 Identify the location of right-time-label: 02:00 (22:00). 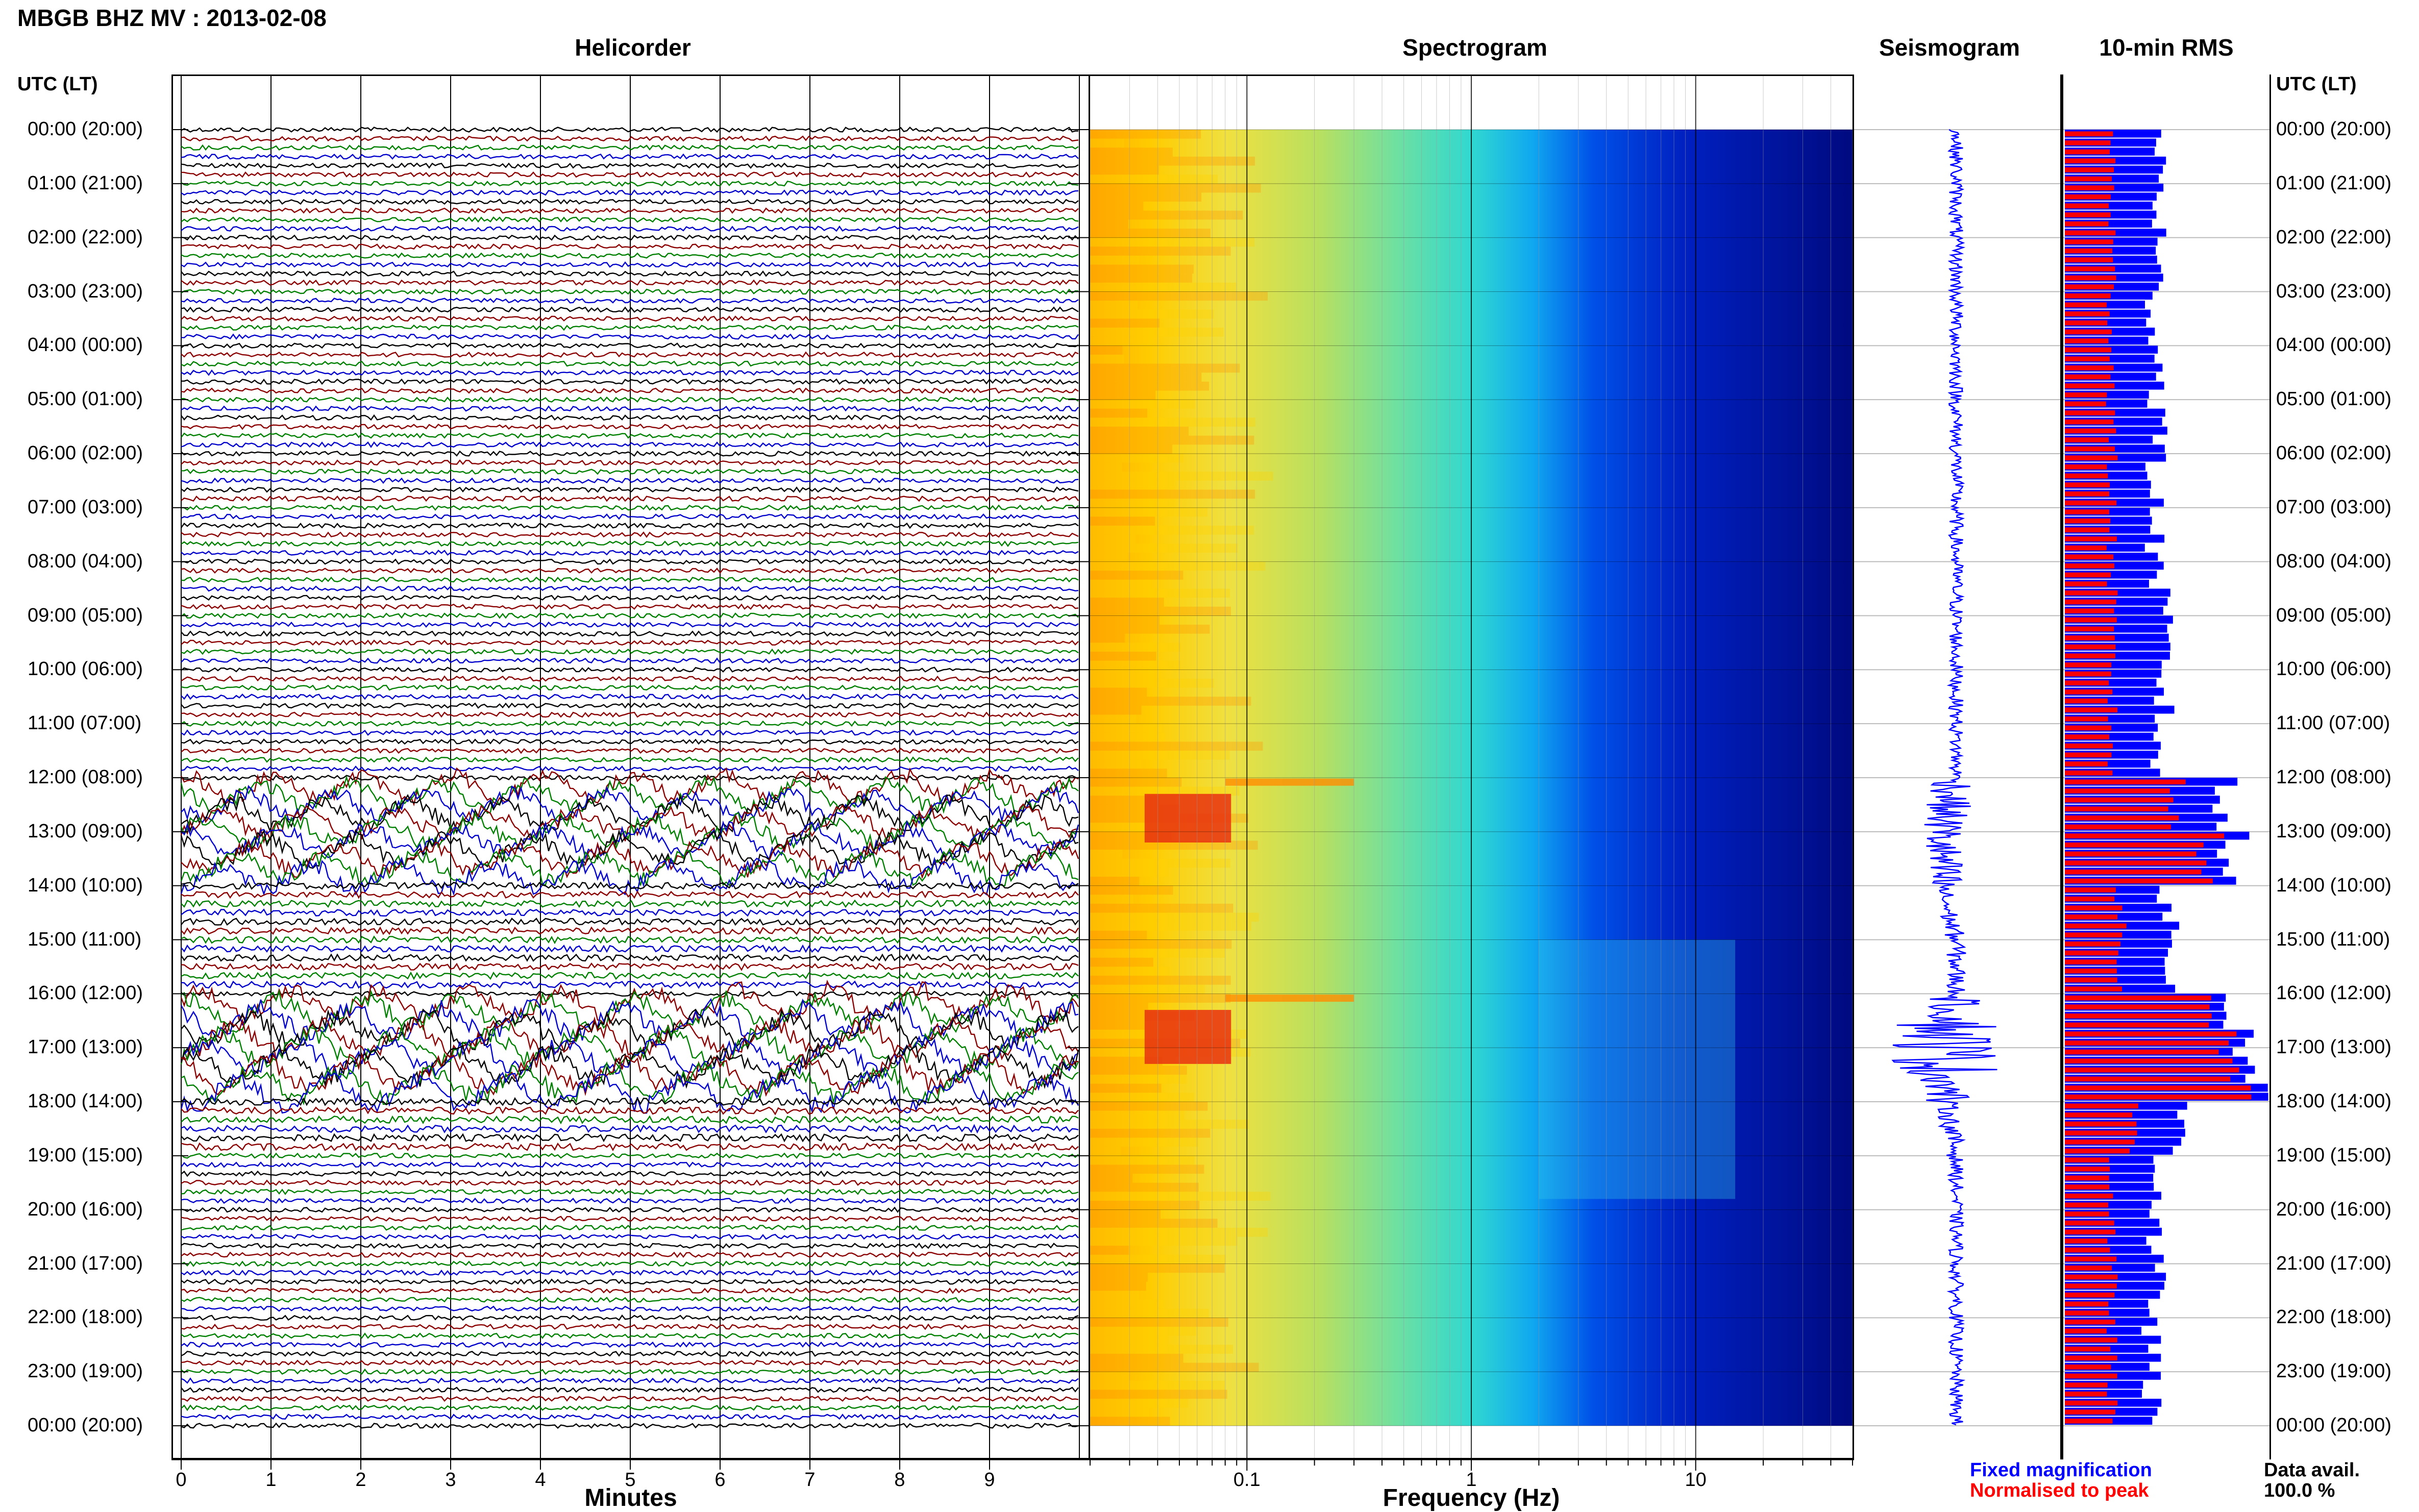
(2334, 237).